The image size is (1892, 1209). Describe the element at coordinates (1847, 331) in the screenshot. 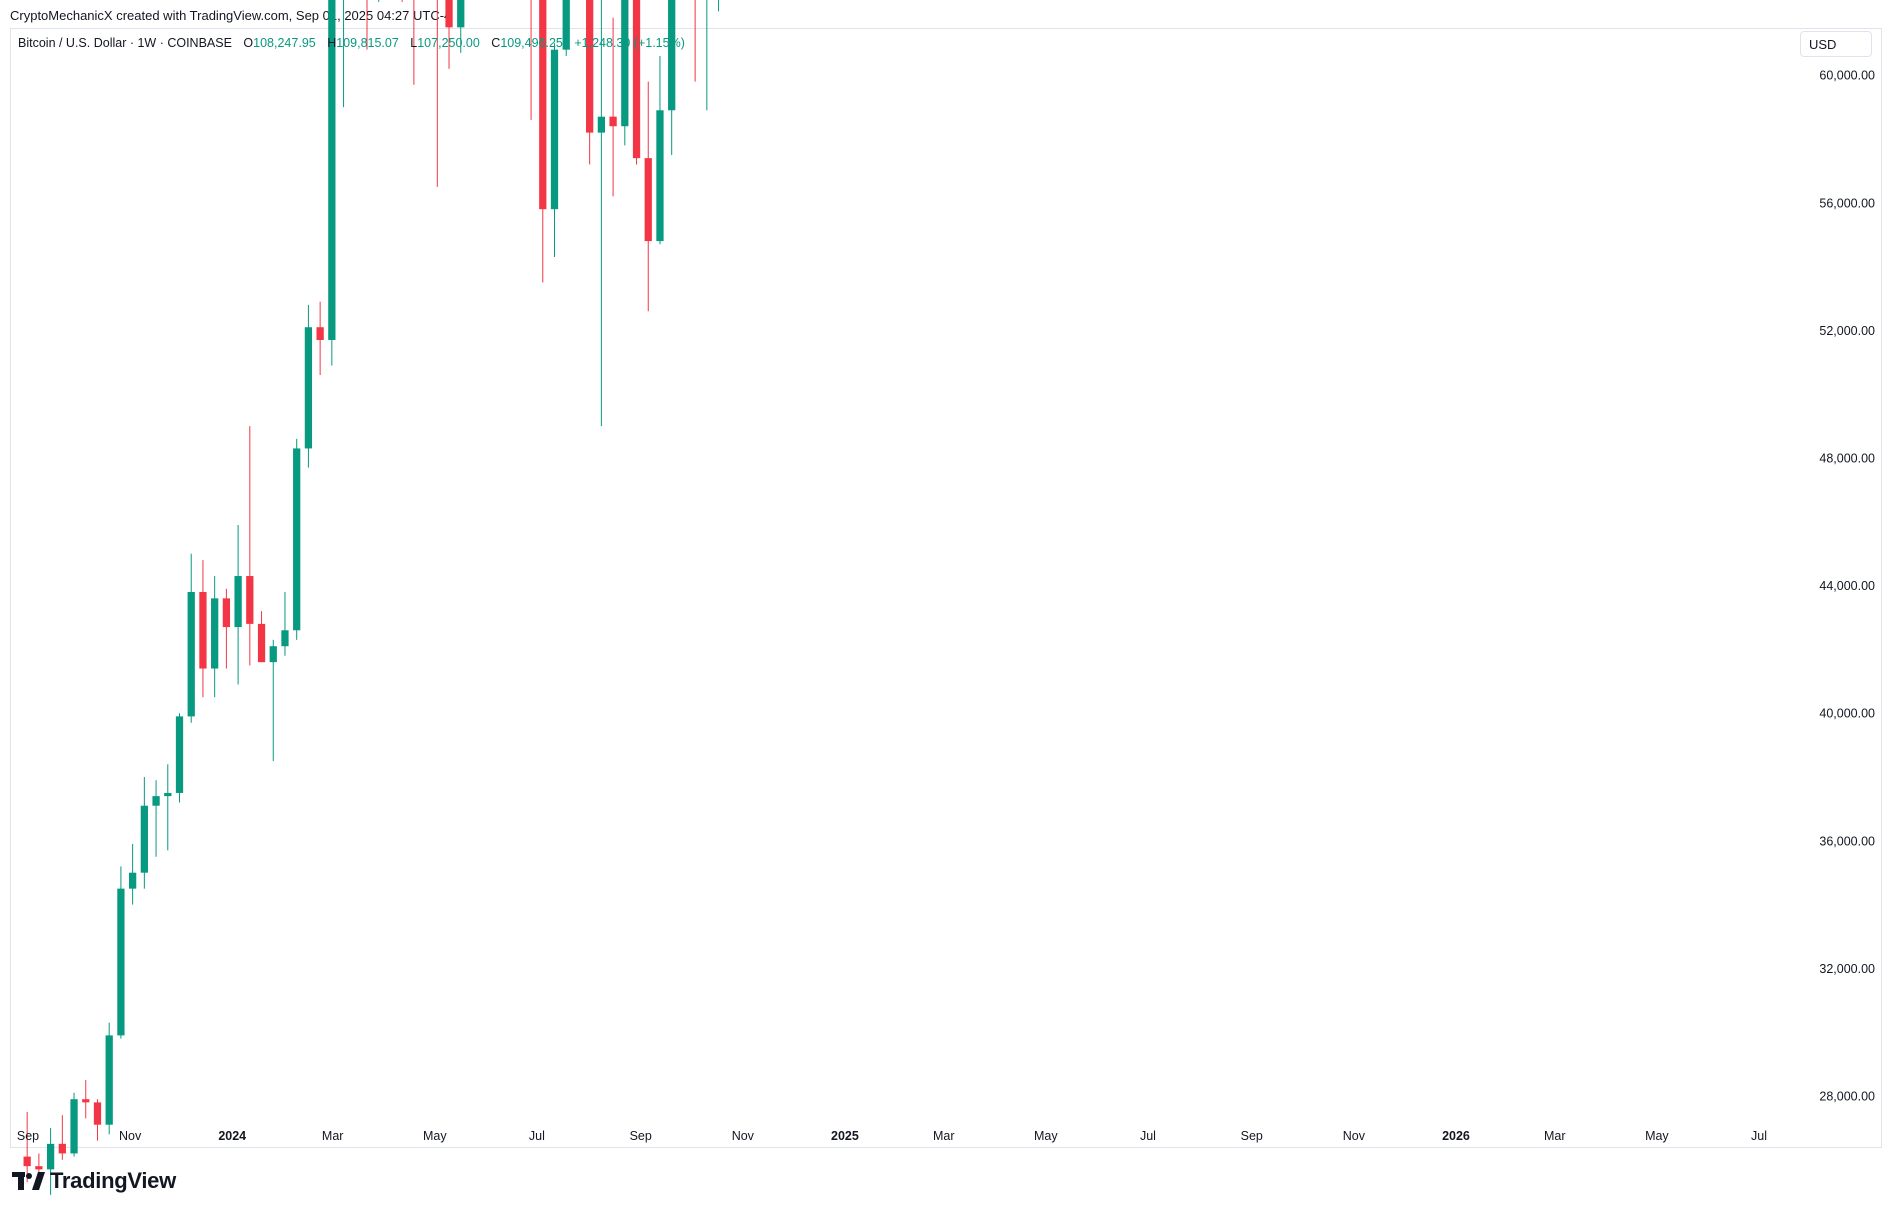

I see `price-tick-label: 52,000.00` at that location.